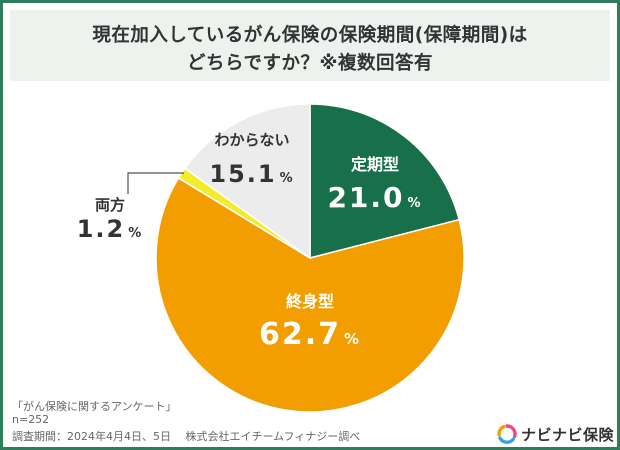 The width and height of the screenshot is (620, 450). I want to click on brand-logo: ナビナビ保険, so click(555, 434).